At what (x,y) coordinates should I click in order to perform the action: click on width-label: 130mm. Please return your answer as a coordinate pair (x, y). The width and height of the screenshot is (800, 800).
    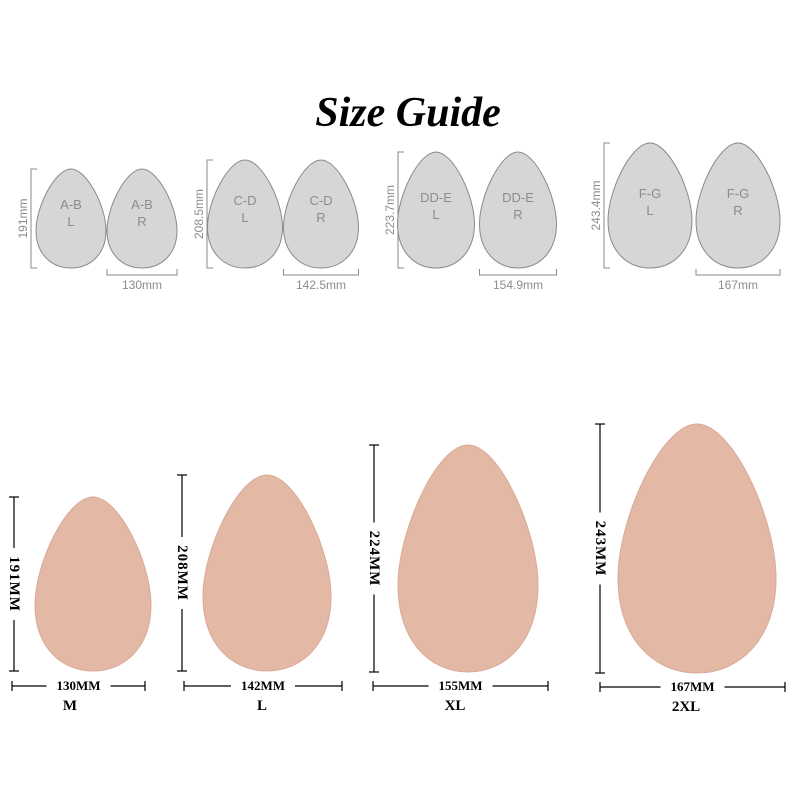
    Looking at the image, I should click on (142, 285).